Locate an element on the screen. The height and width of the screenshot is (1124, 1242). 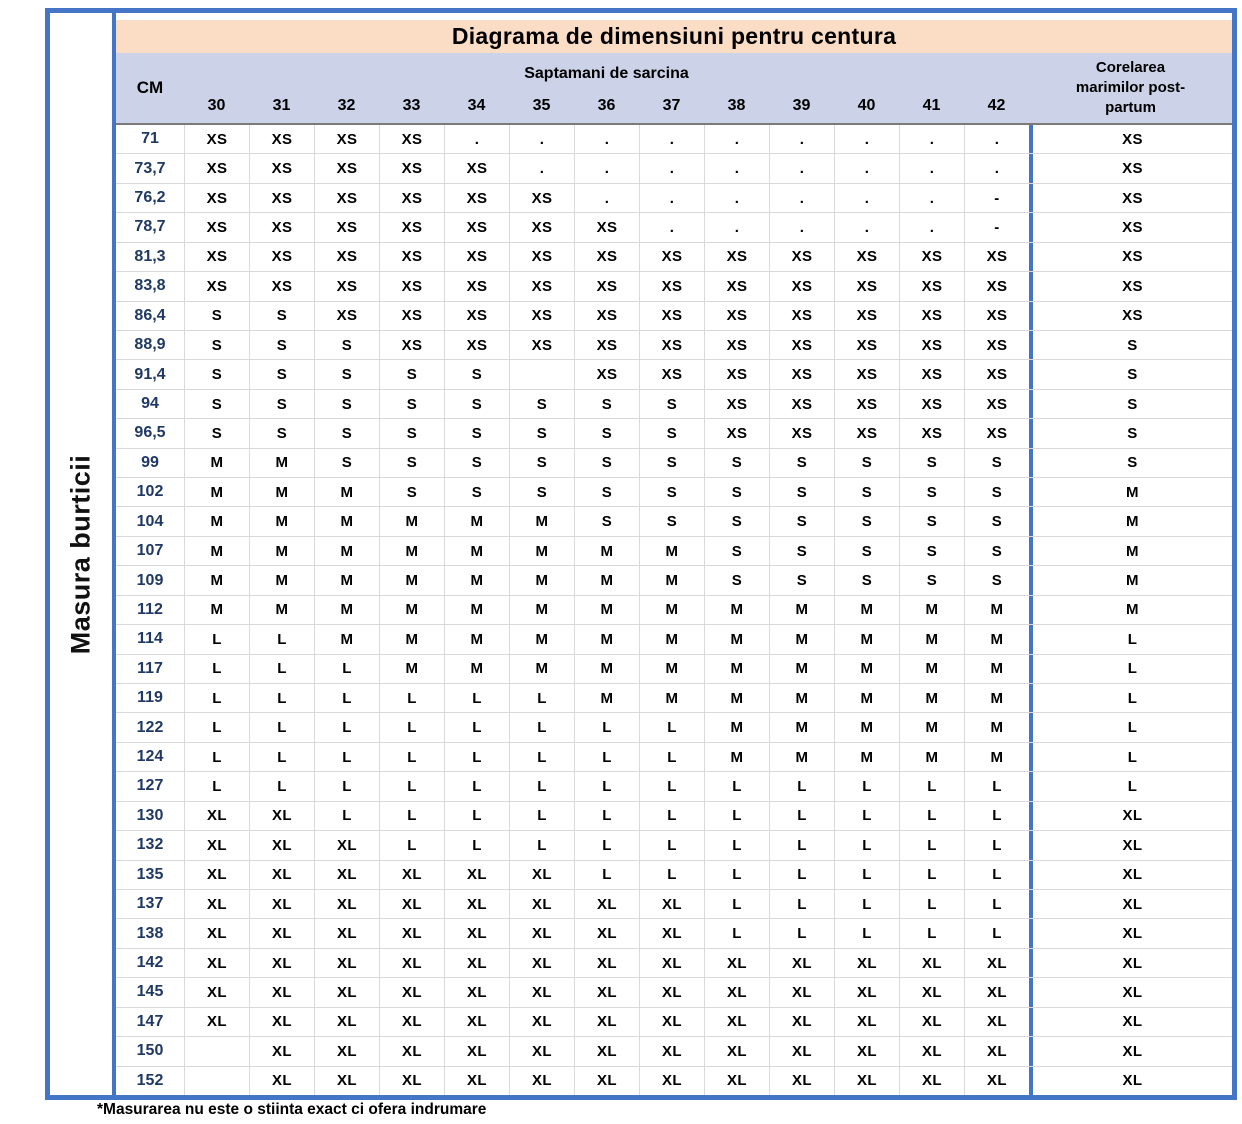
table-row: 122 L L L L L L L L M M M M M L is located at coordinates (674, 728).